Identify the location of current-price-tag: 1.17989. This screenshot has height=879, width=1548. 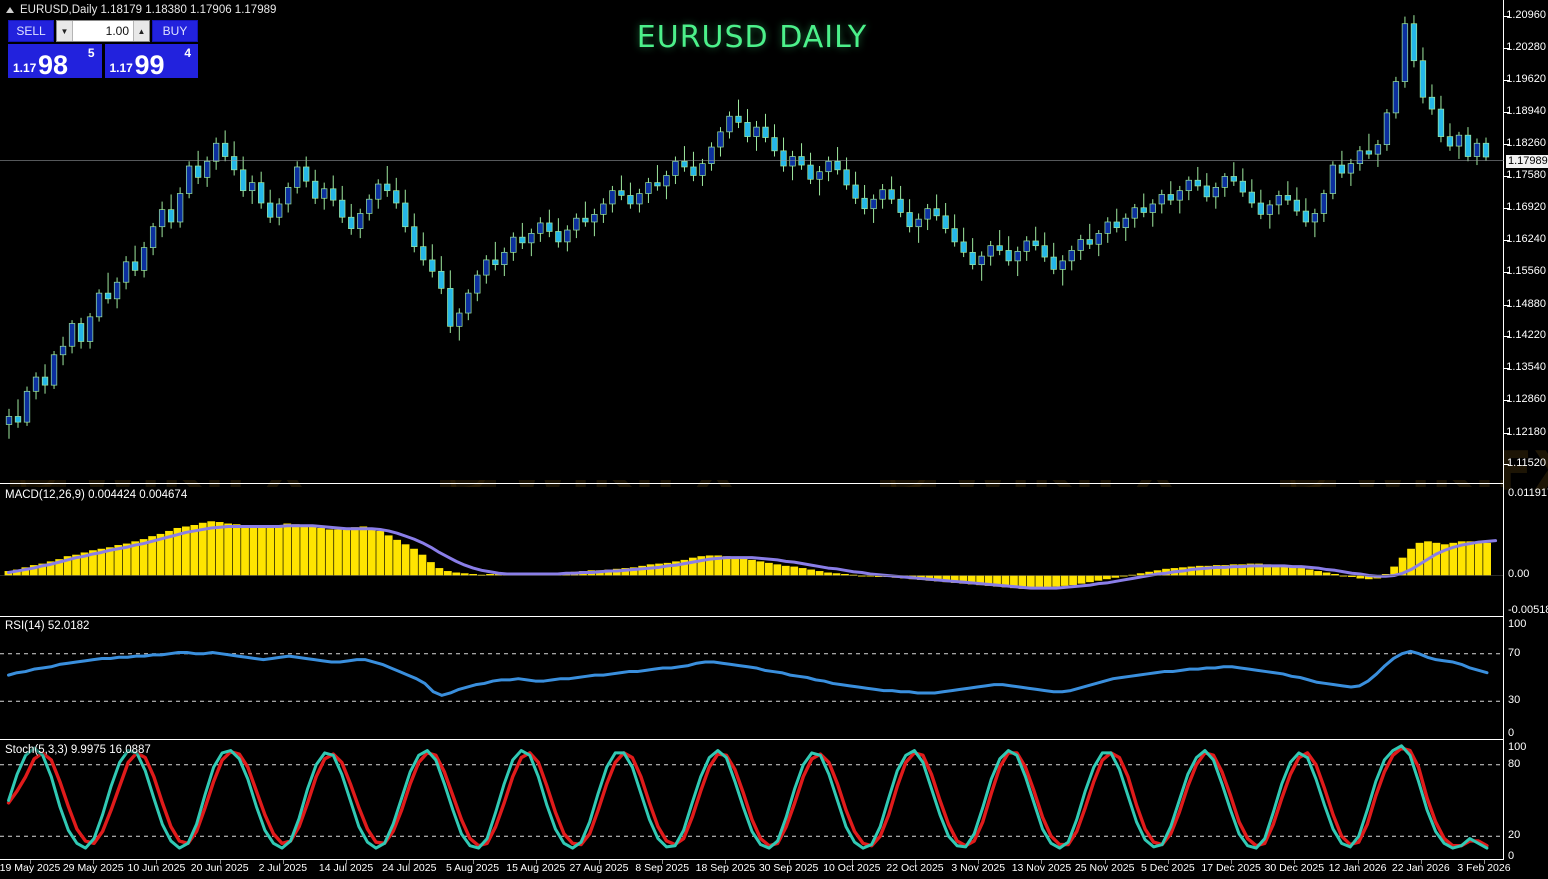
(1527, 161).